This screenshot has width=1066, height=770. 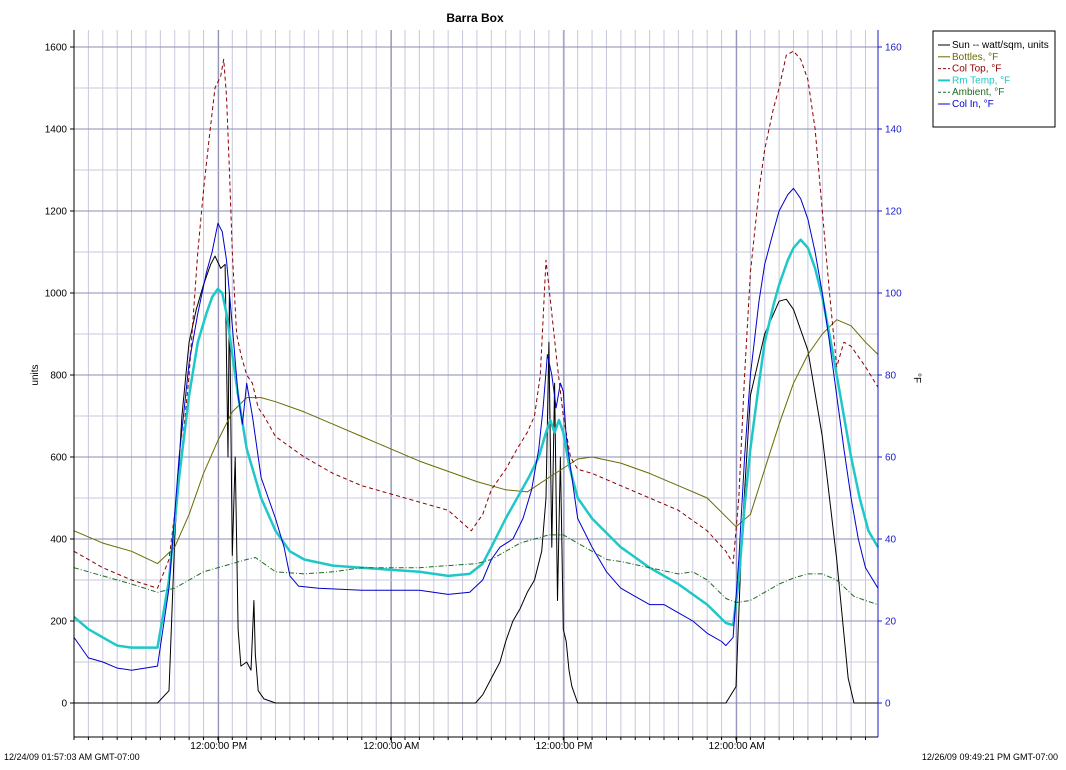 What do you see at coordinates (72, 757) in the screenshot?
I see `start-timestamp: 12/24/09 01:57:03 AM GMT-07:00` at bounding box center [72, 757].